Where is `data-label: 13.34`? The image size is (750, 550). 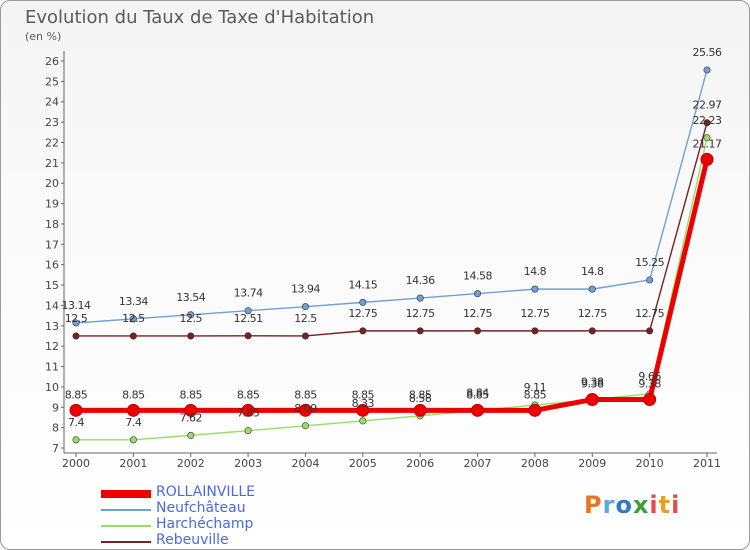 data-label: 13.34 is located at coordinates (133, 301).